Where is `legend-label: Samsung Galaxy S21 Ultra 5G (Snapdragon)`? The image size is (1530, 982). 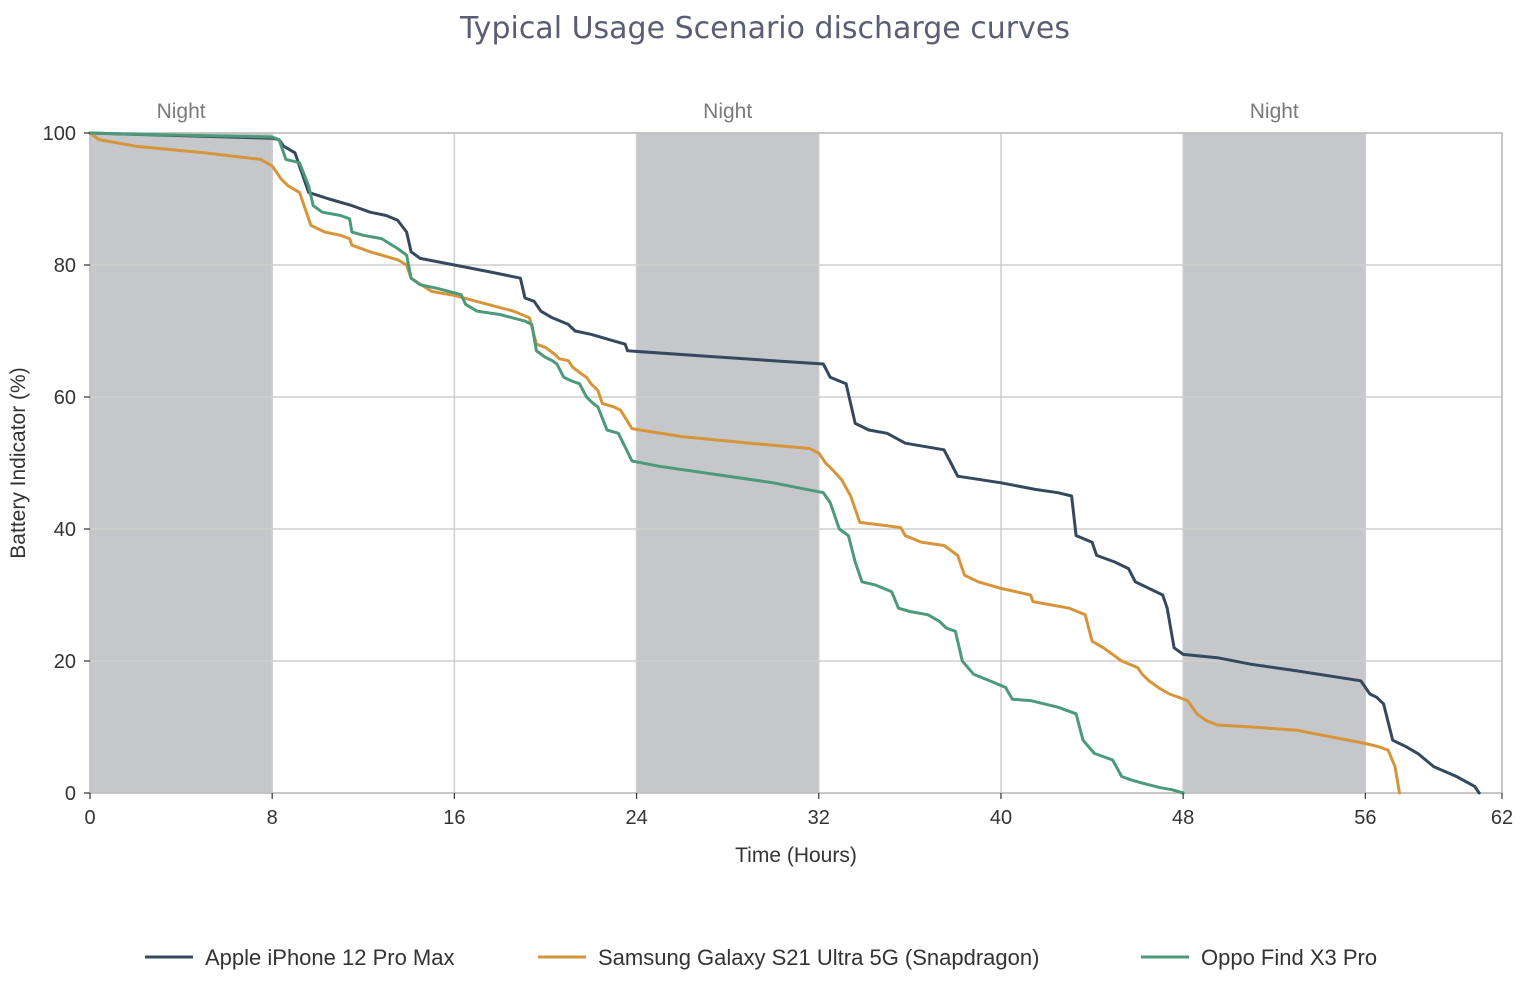 legend-label: Samsung Galaxy S21 Ultra 5G (Snapdragon) is located at coordinates (818, 957).